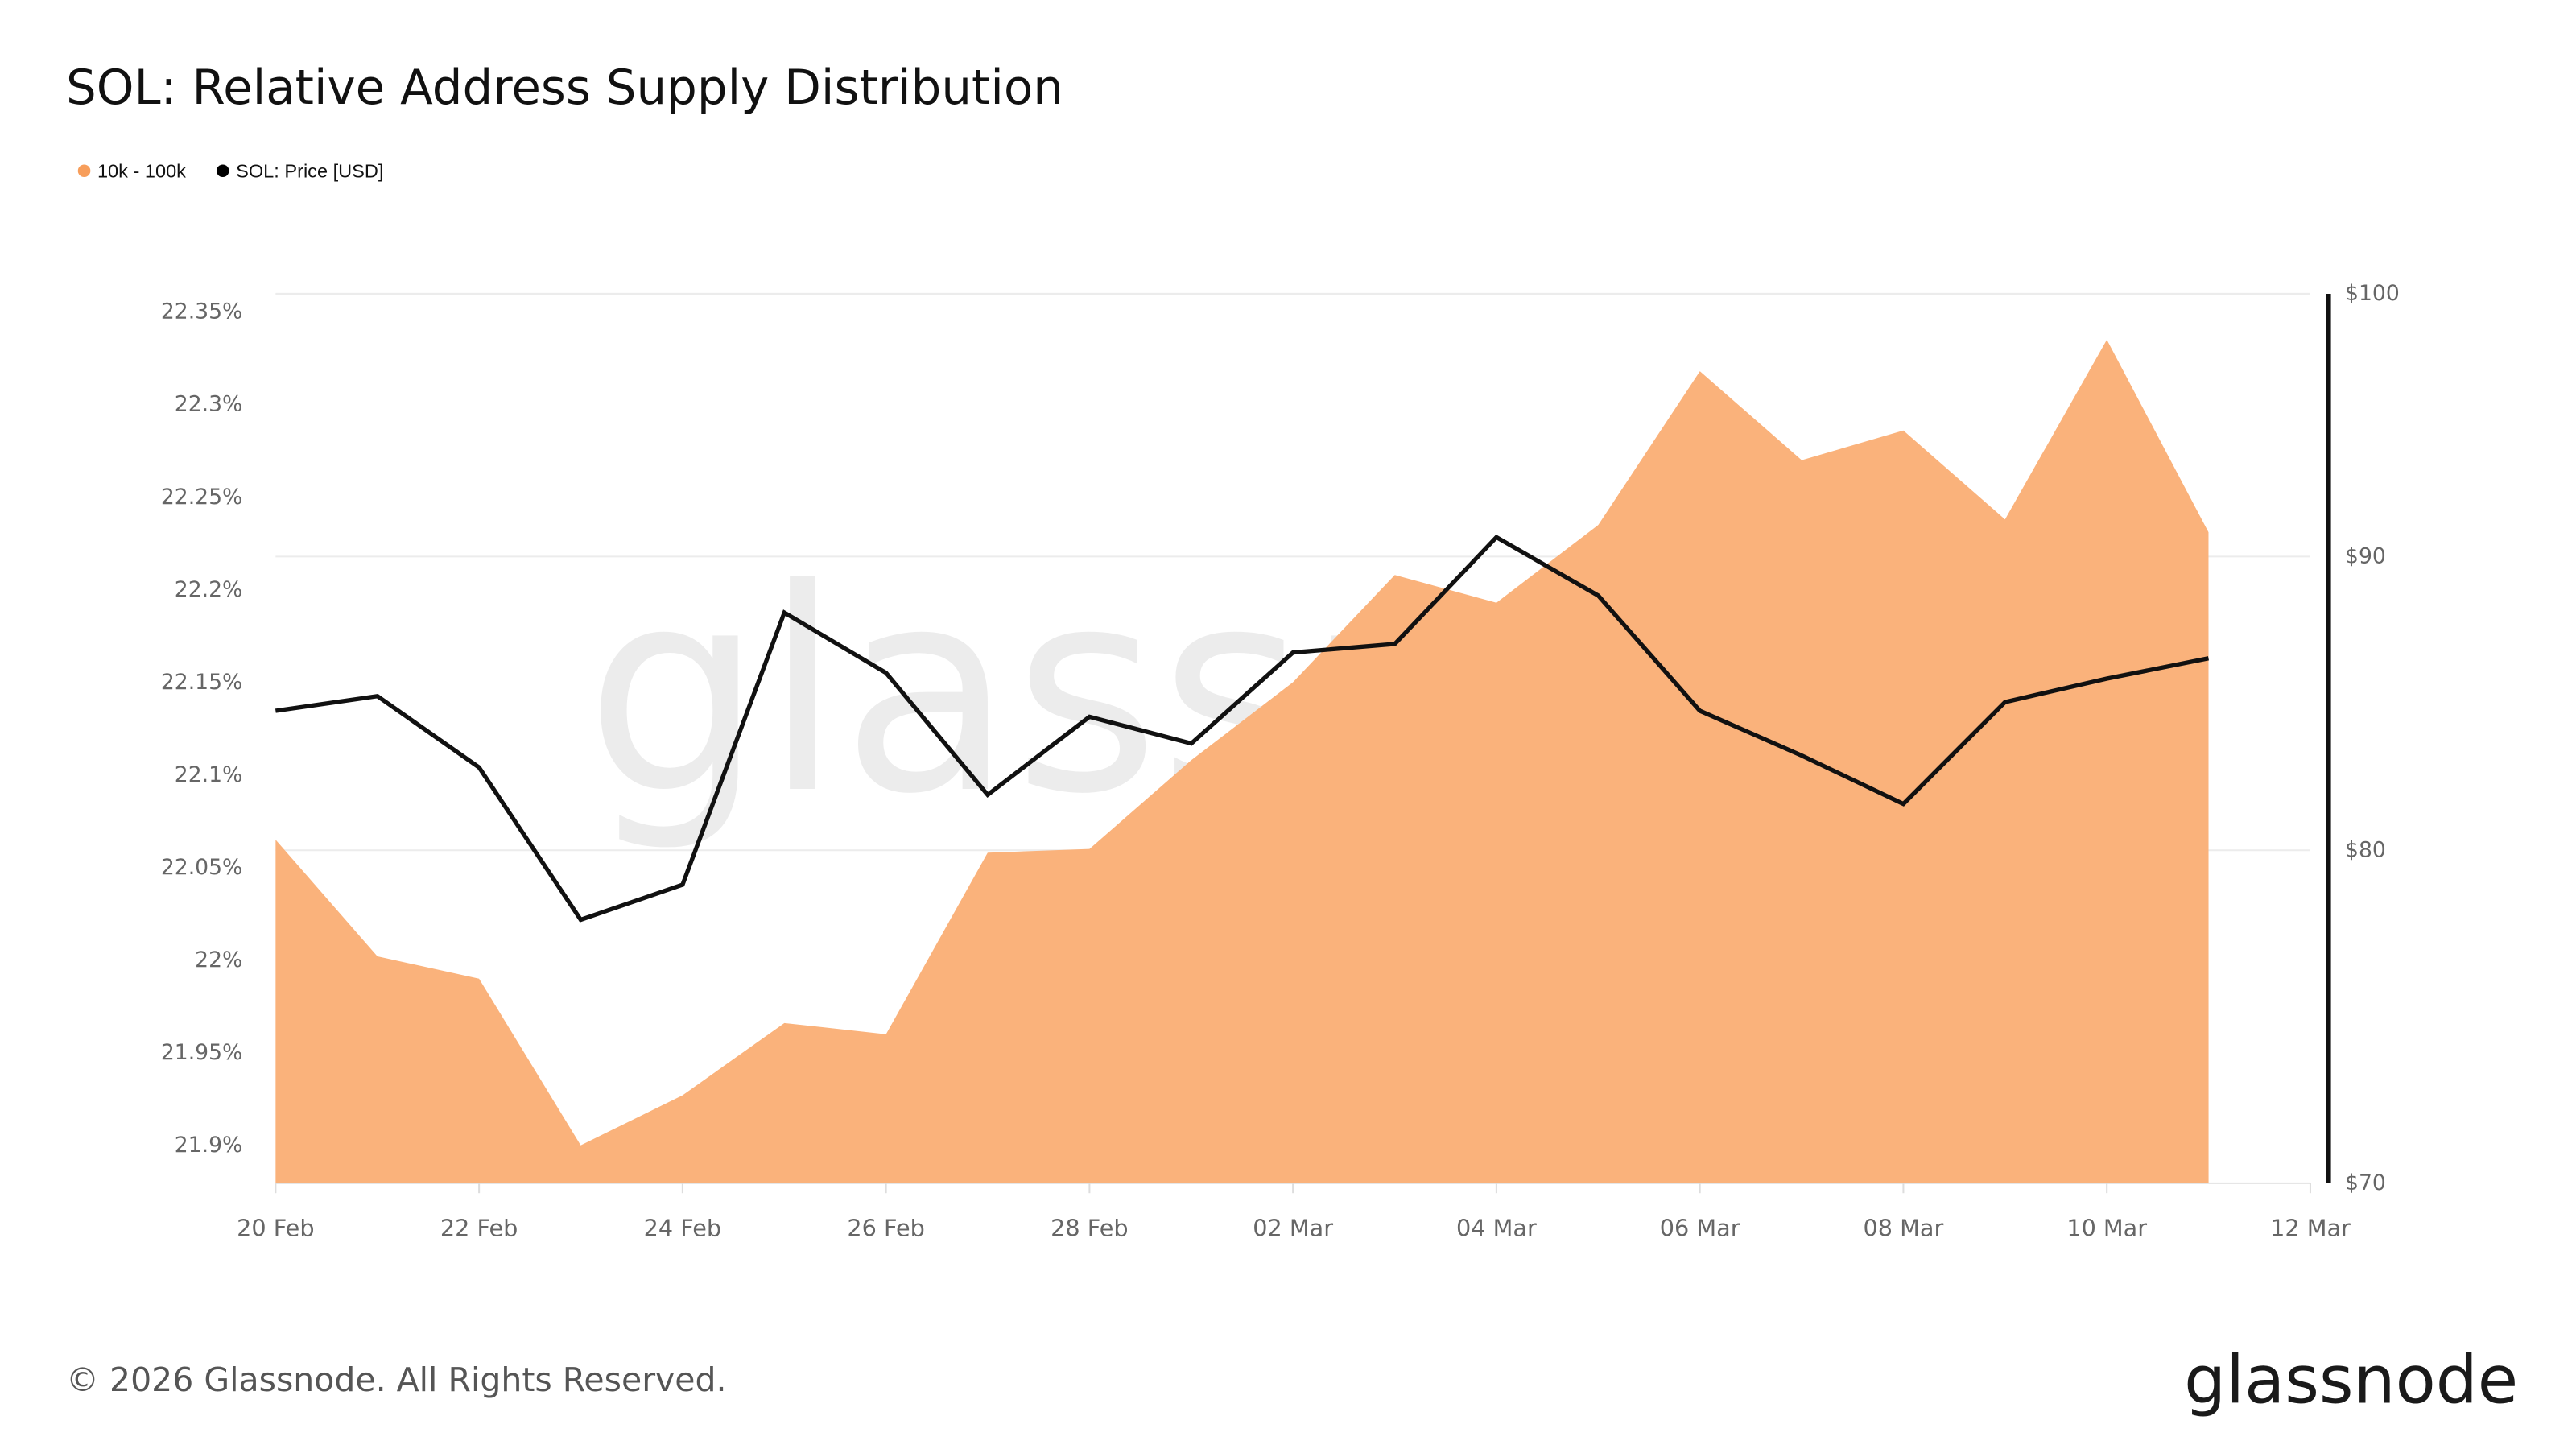  I want to click on x-tick-label: 08 Mar, so click(1904, 1227).